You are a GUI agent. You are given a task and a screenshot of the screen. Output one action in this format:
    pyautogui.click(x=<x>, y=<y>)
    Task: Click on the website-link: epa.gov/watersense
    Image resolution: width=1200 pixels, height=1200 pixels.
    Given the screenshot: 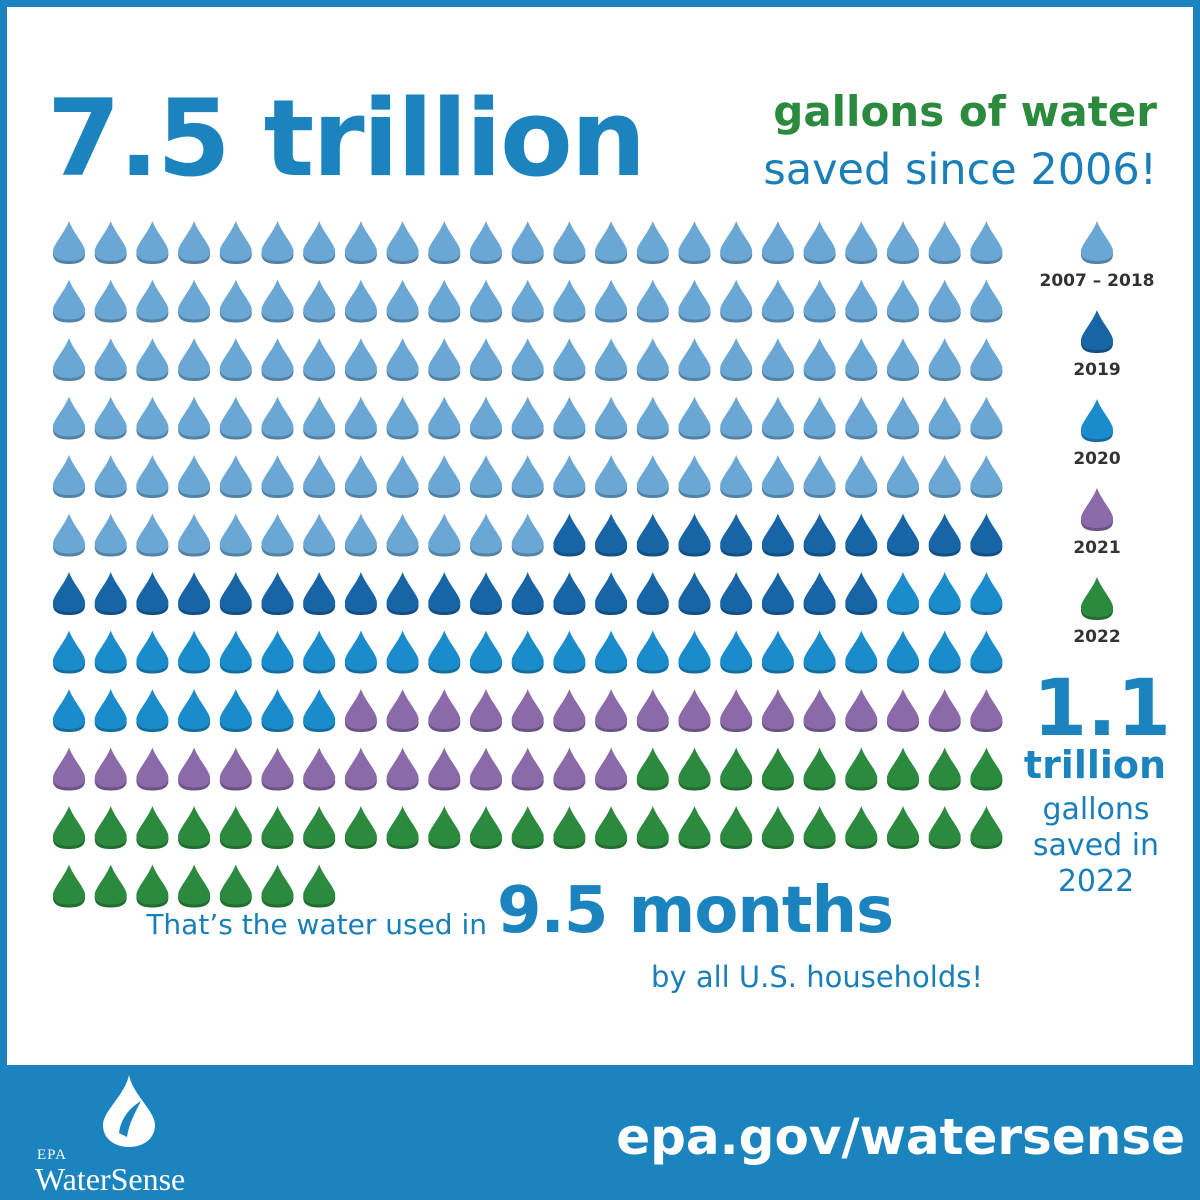 What is the action you would take?
    pyautogui.click(x=900, y=1137)
    